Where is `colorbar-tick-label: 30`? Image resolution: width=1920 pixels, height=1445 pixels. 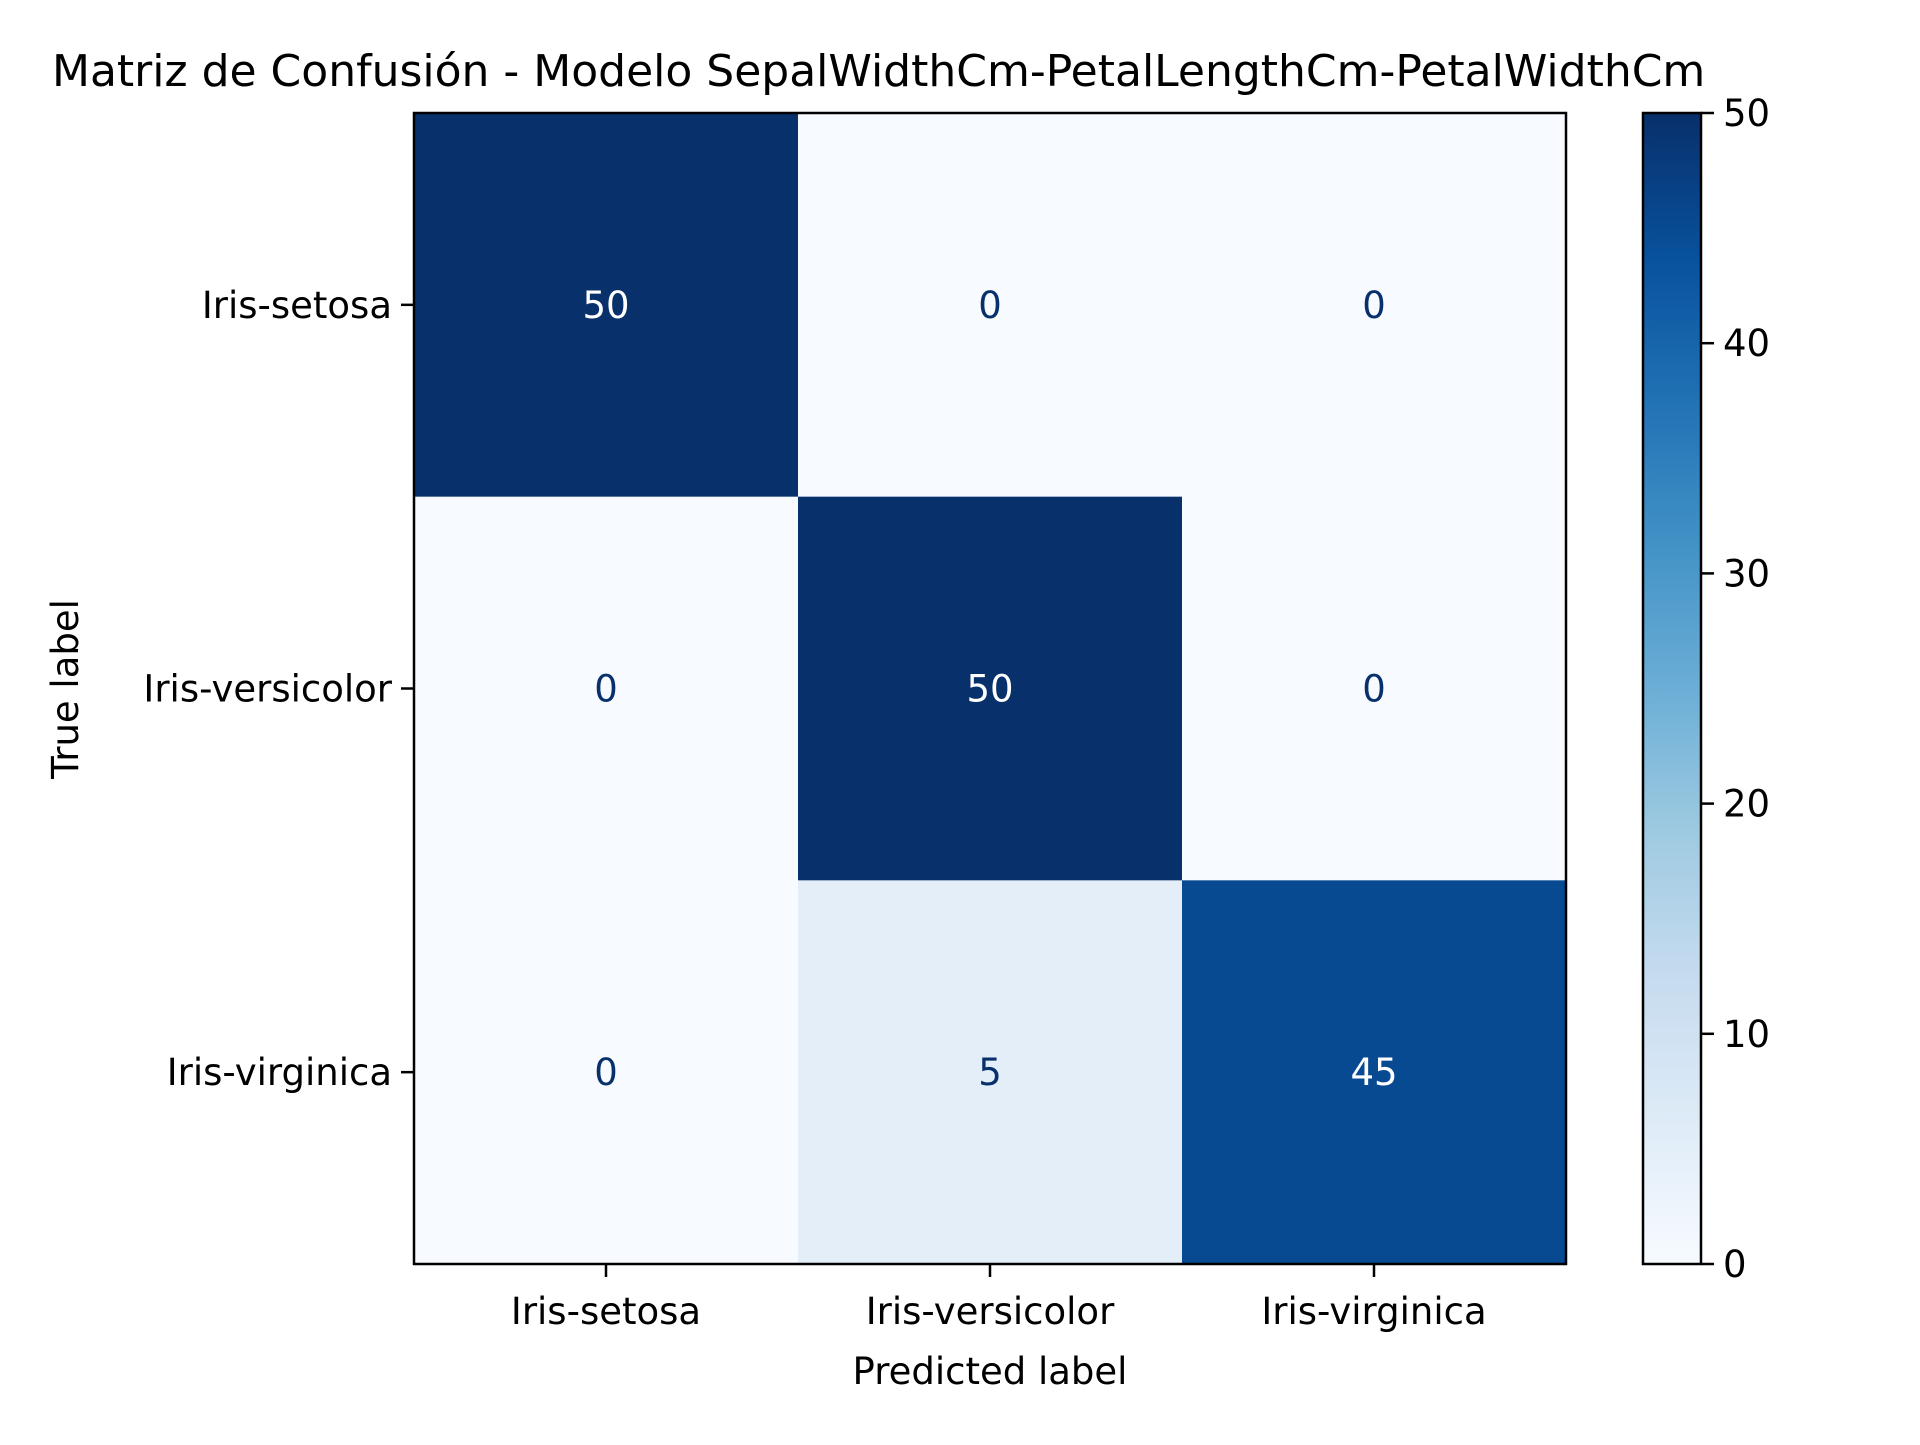 colorbar-tick-label: 30 is located at coordinates (1746, 573).